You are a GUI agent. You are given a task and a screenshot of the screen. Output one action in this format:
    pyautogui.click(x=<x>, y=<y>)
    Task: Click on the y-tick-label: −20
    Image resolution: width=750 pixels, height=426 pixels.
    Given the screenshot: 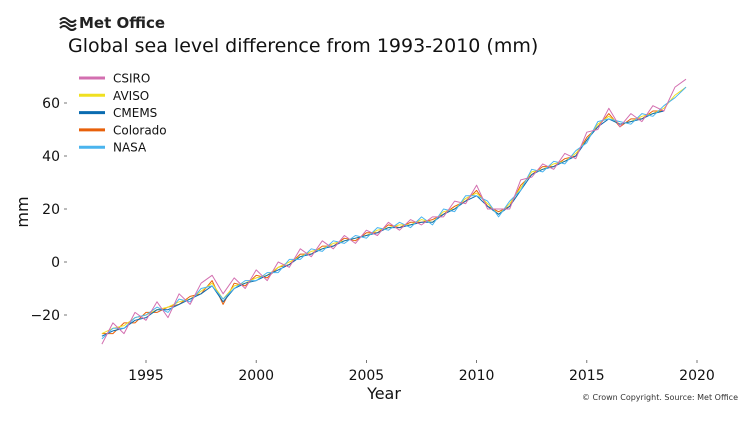 What is the action you would take?
    pyautogui.click(x=45, y=316)
    